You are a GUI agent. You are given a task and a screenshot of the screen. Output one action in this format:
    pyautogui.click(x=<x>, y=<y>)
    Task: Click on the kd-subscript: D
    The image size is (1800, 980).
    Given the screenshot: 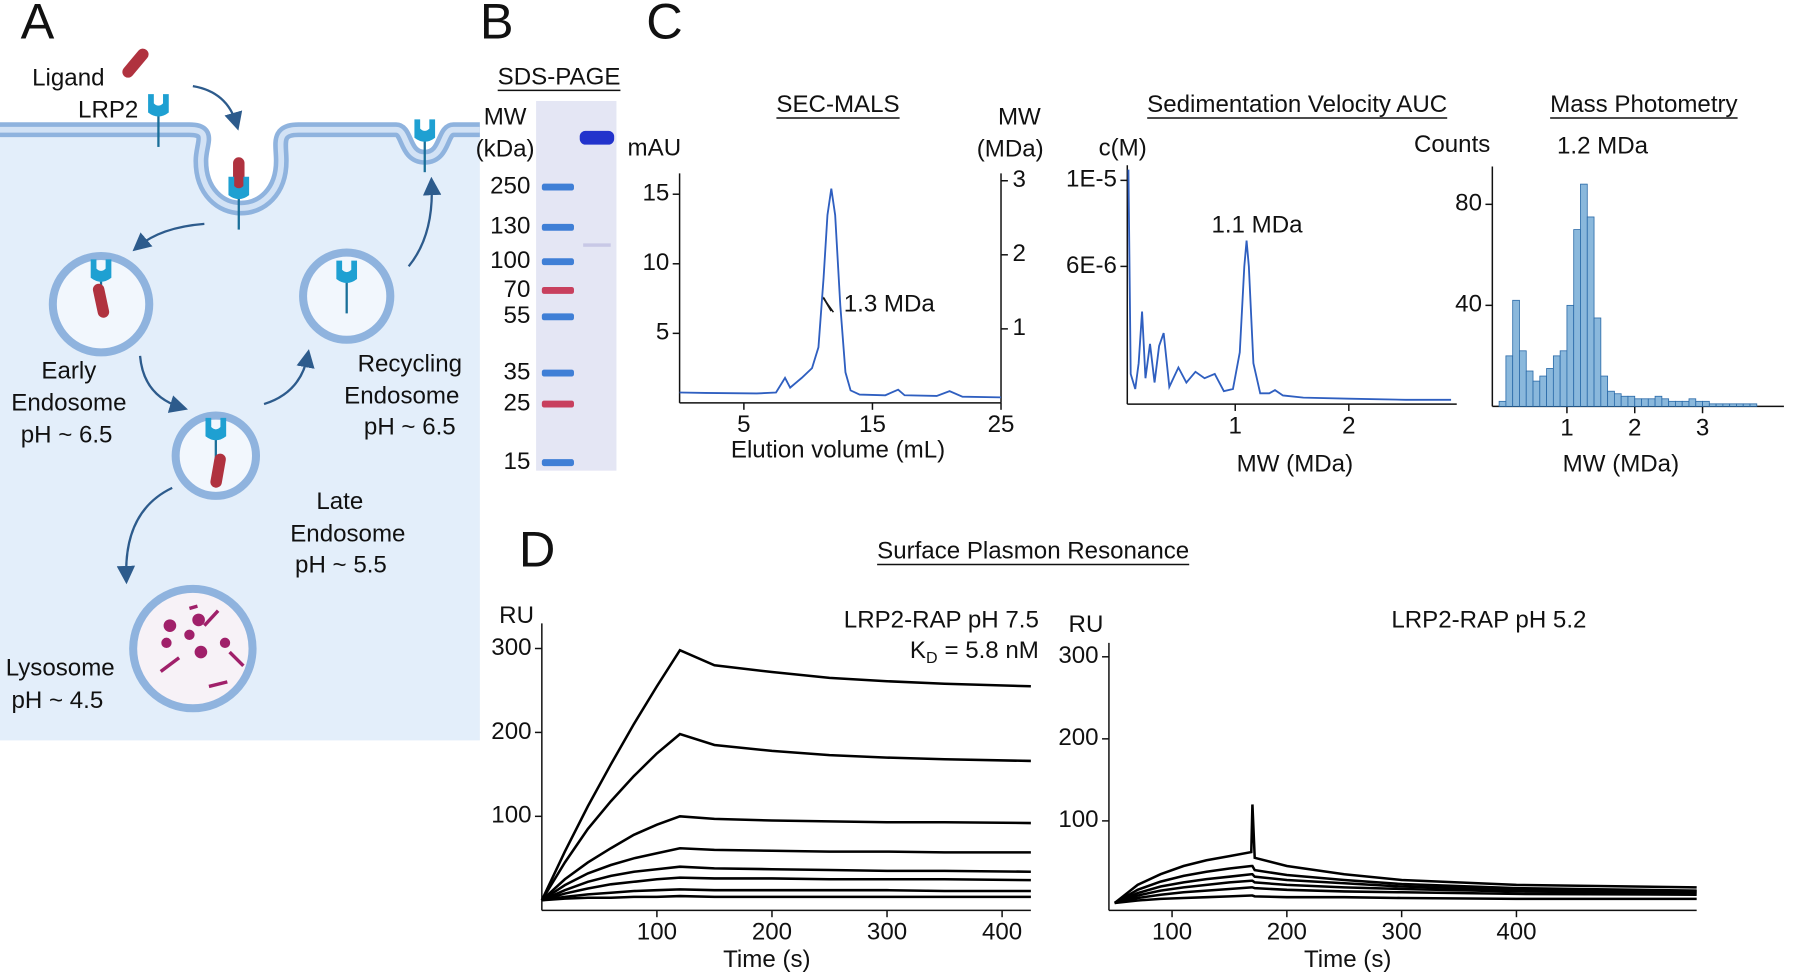 What is the action you would take?
    pyautogui.click(x=932, y=658)
    